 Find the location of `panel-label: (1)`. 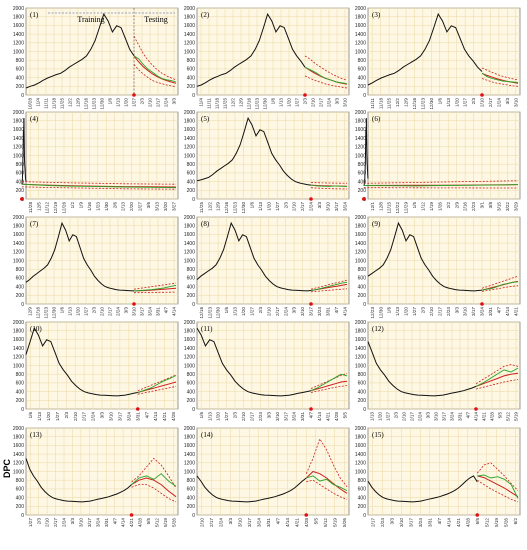

panel-label: (1) is located at coordinates (34, 15).